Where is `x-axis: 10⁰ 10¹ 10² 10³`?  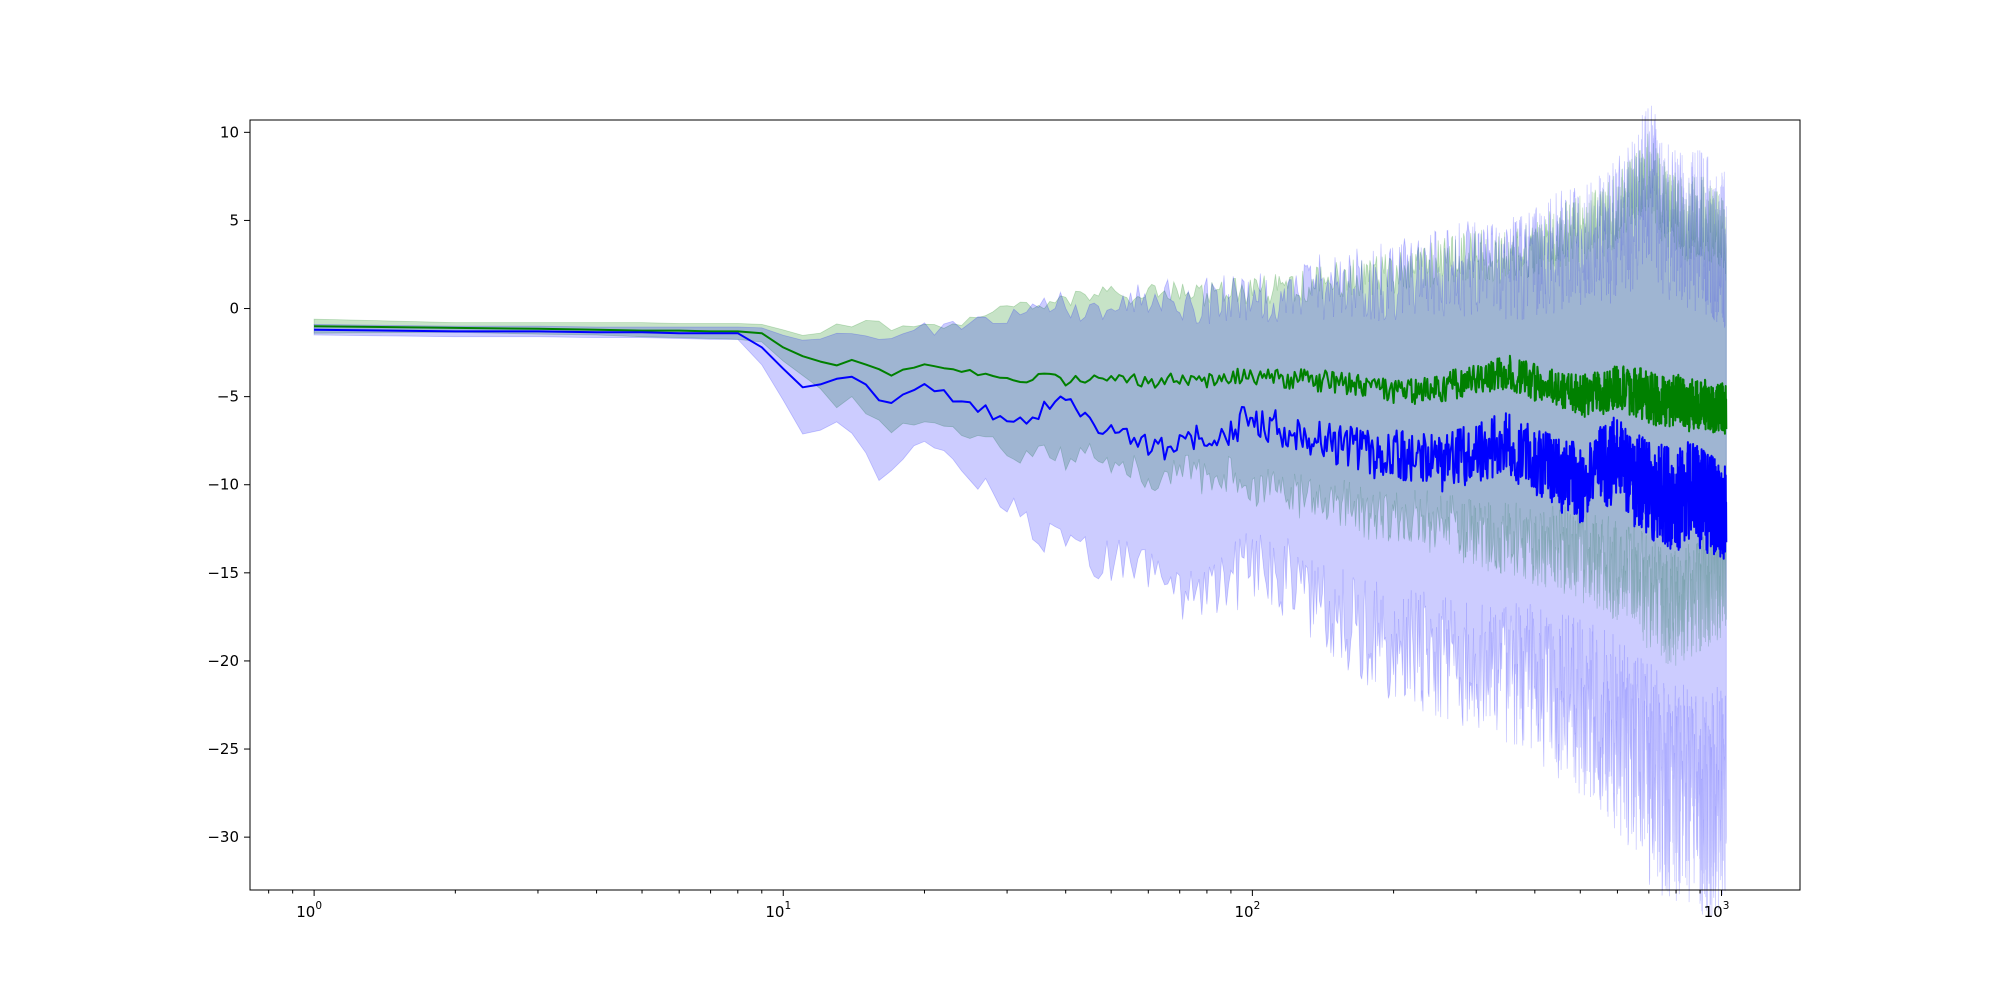 x-axis: 10⁰ 10¹ 10² 10³ is located at coordinates (999, 905).